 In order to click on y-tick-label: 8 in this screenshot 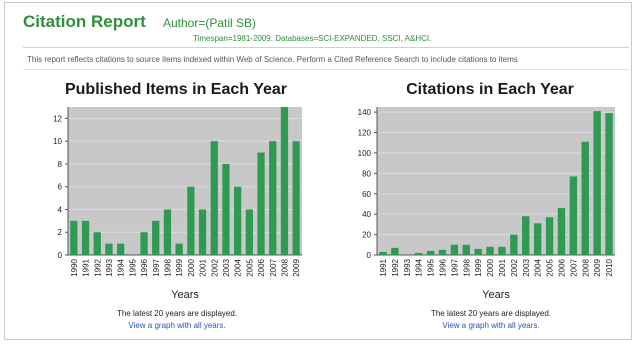, I will do `click(60, 164)`.